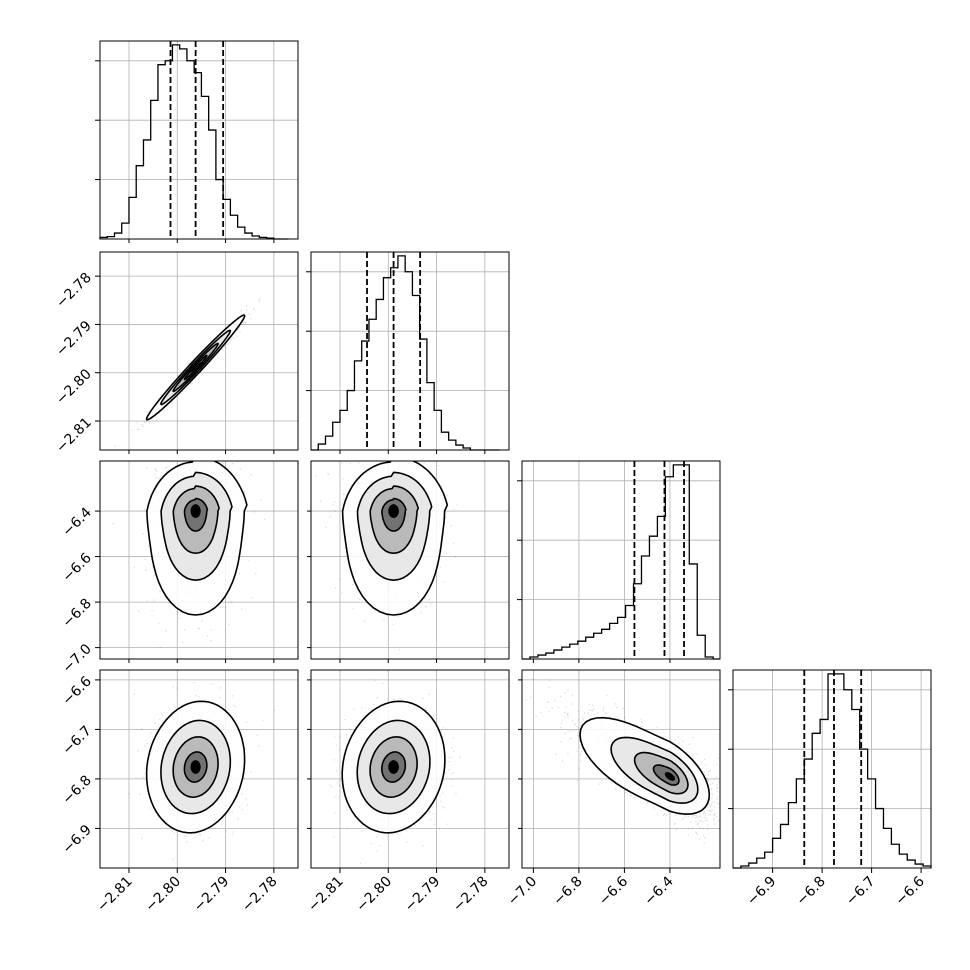 Image resolution: width=970 pixels, height=970 pixels. What do you see at coordinates (76, 839) in the screenshot?
I see `y-tick-label: −6.9` at bounding box center [76, 839].